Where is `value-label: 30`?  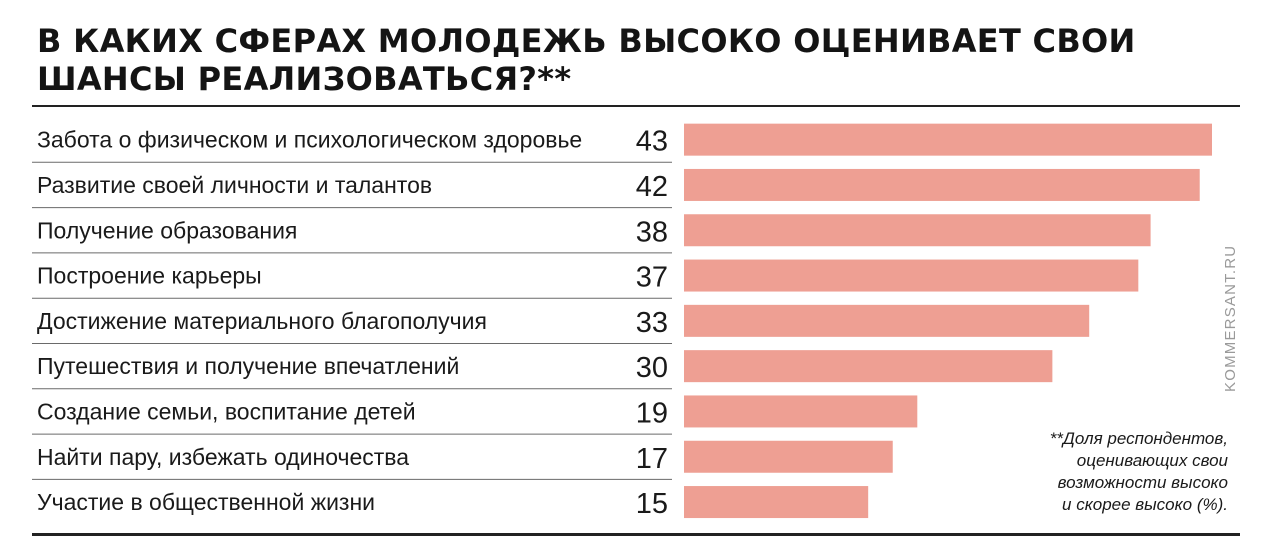 value-label: 30 is located at coordinates (652, 368).